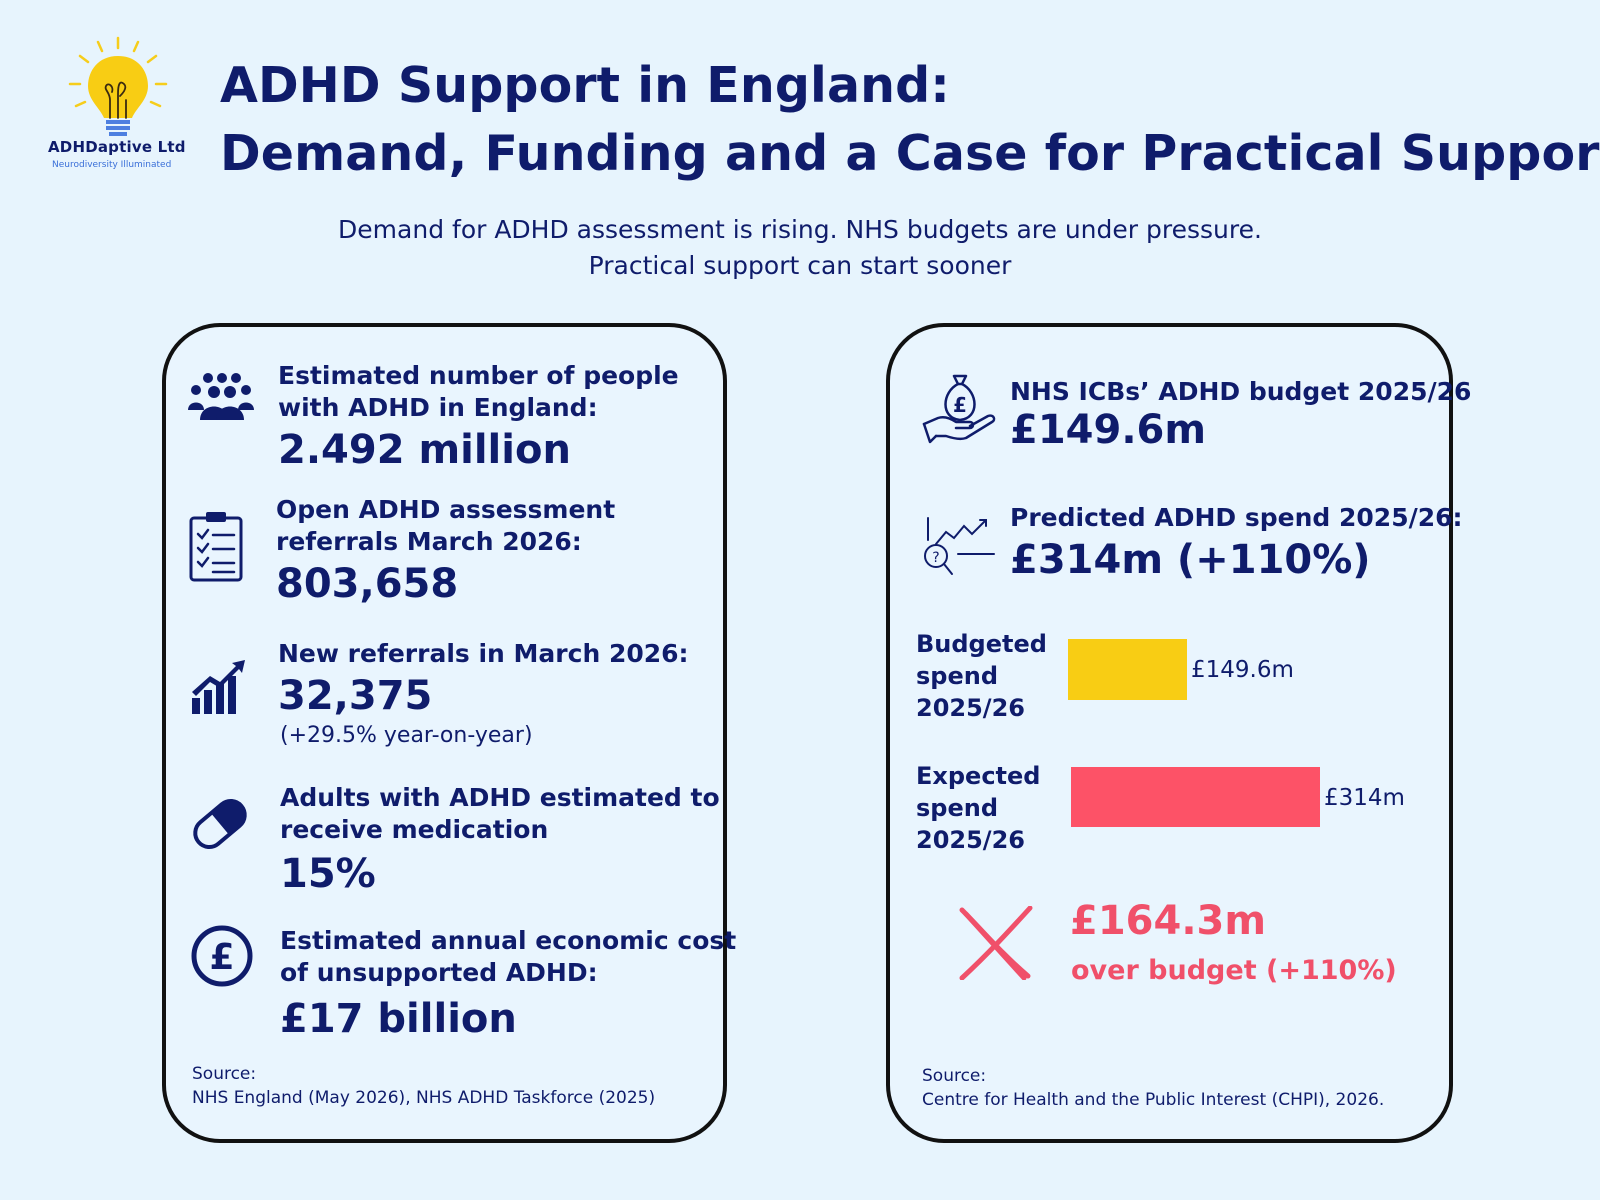 Image resolution: width=1600 pixels, height=1200 pixels. What do you see at coordinates (1108, 430) in the screenshot?
I see `icb-budget-value: £149.6m` at bounding box center [1108, 430].